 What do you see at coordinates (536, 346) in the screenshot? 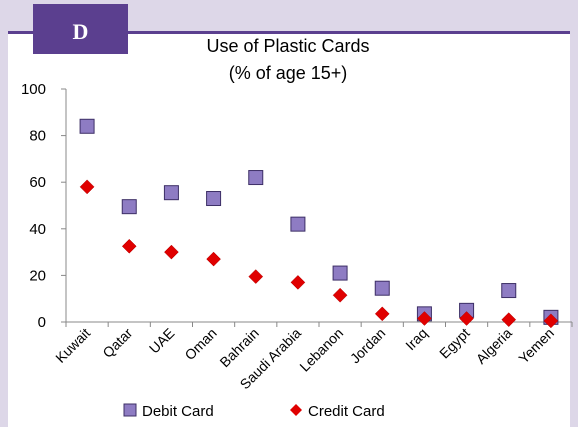
I see `x-tick-label: Yemen` at bounding box center [536, 346].